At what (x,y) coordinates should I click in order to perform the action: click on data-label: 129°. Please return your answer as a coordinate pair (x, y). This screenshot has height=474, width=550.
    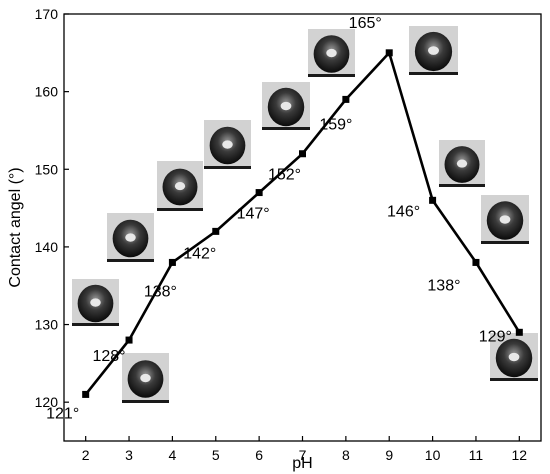
    Looking at the image, I should click on (495, 336).